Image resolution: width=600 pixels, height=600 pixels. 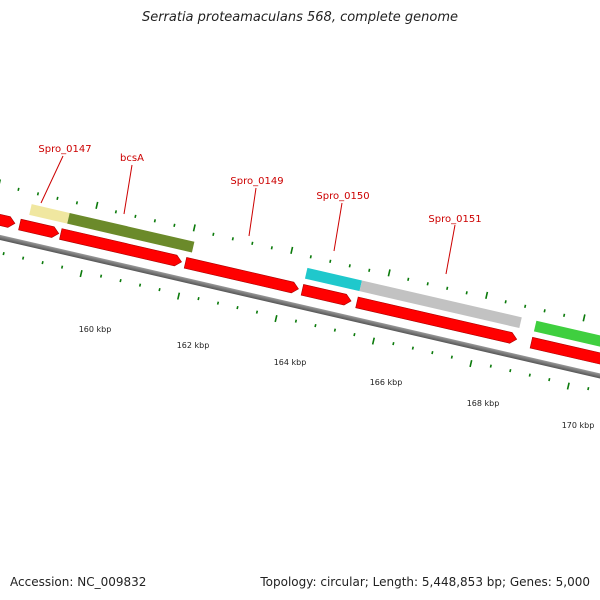 What do you see at coordinates (65, 174) in the screenshot?
I see `gene-label-spro-0147: Spro_0147` at bounding box center [65, 174].